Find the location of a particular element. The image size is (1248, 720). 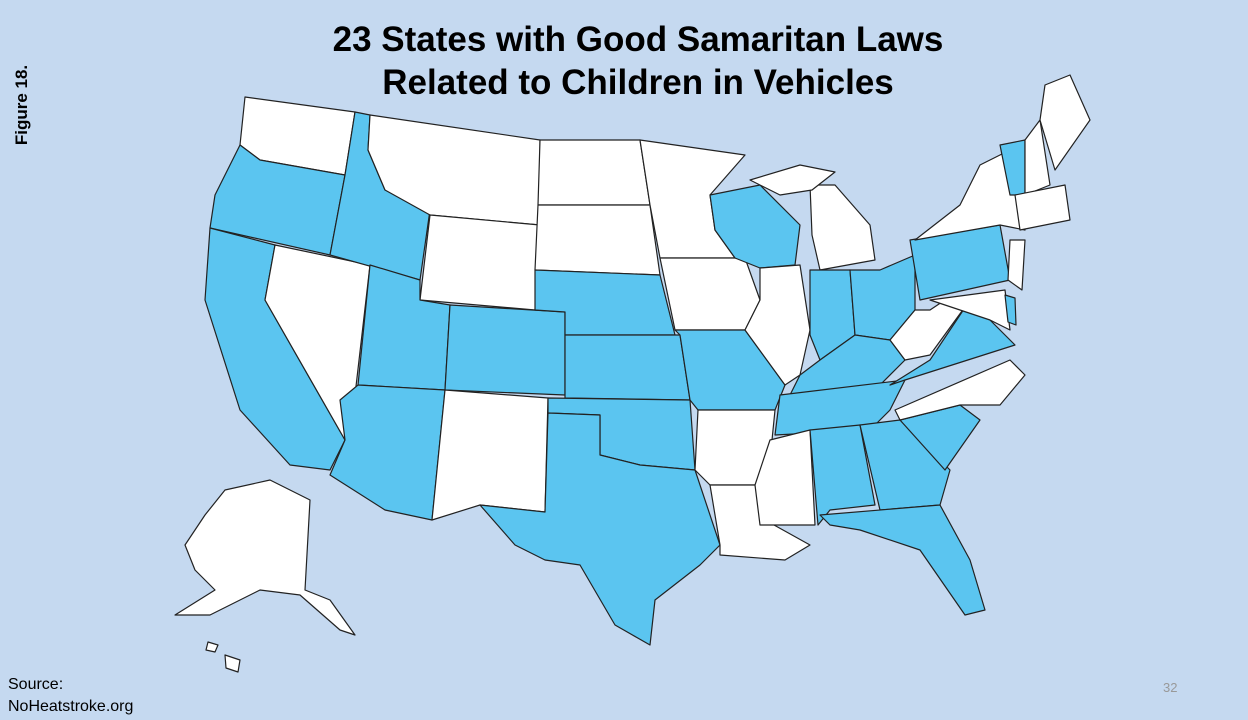

title: Related to Children in Vehicles is located at coordinates (638, 82).